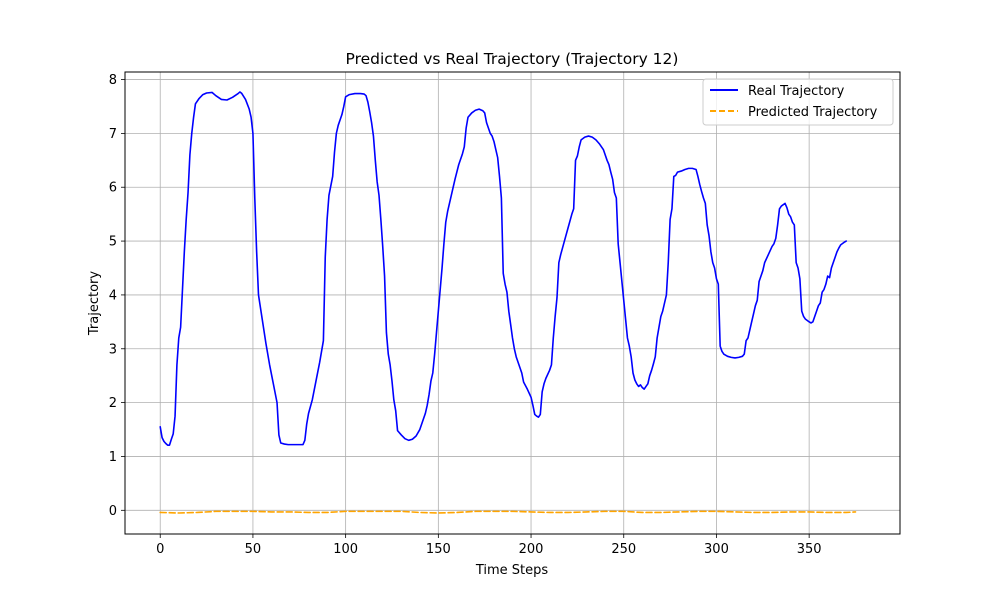 This screenshot has width=1000, height=604. Describe the element at coordinates (113, 349) in the screenshot. I see `y-tick-label: 3` at that location.